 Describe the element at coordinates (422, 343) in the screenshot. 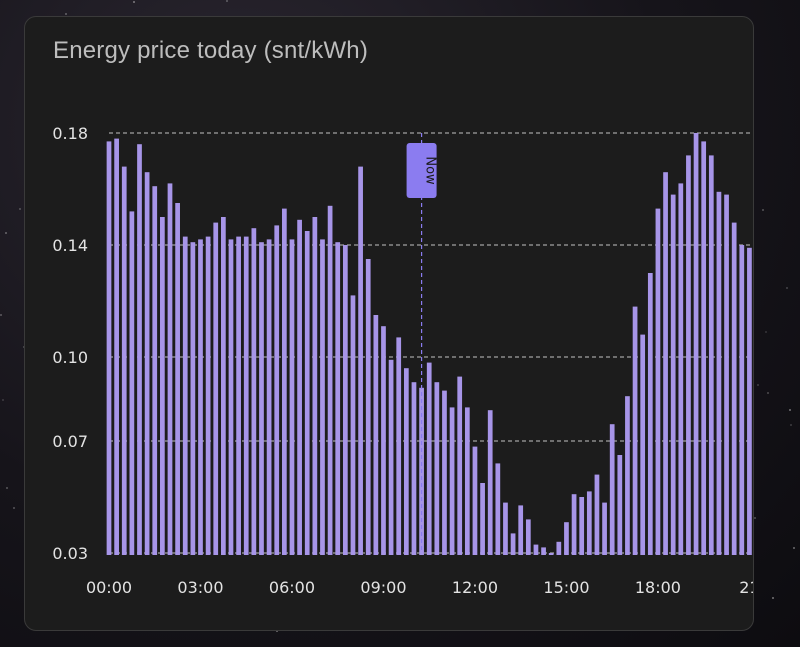

I see `now-marker: Now` at that location.